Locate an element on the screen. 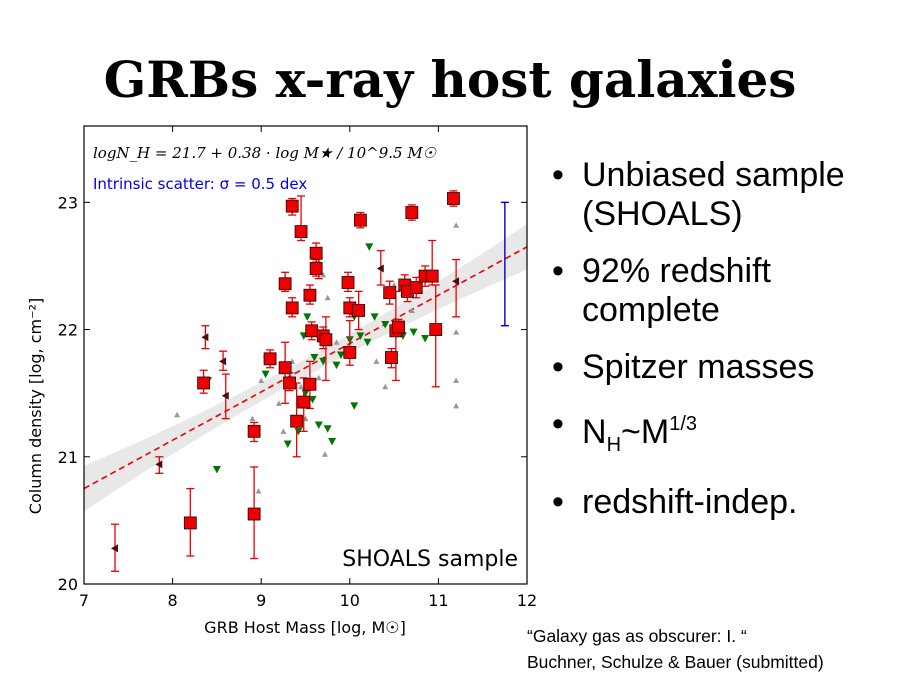 The width and height of the screenshot is (900, 675). y-tick-label: 21 is located at coordinates (68, 457).